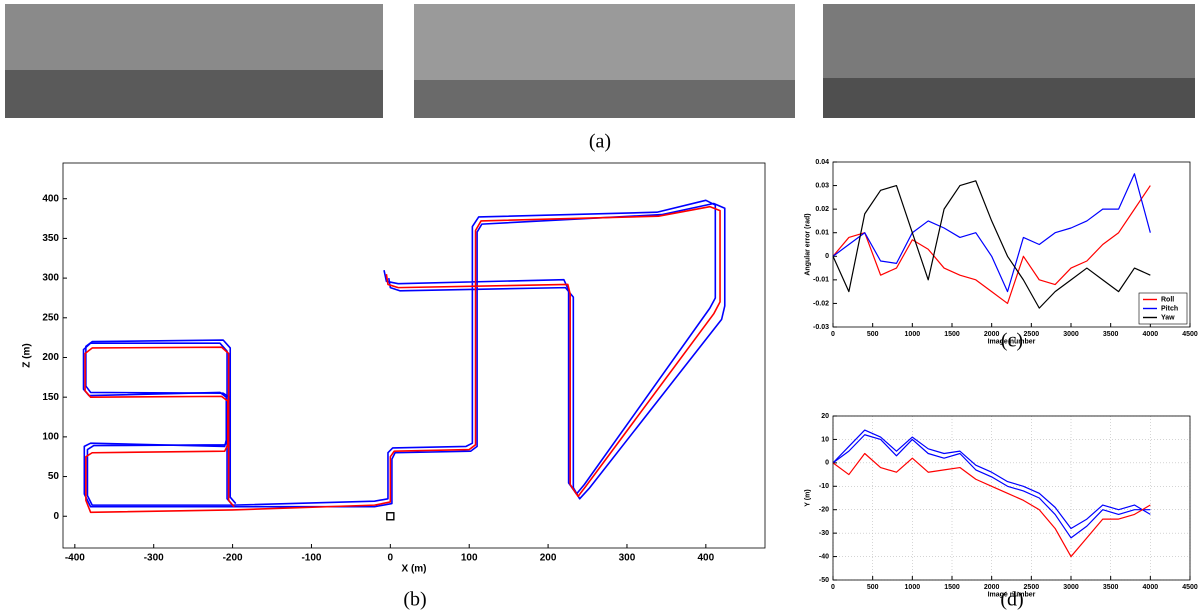 Image resolution: width=1199 pixels, height=614 pixels. I want to click on x-tick-label: 300, so click(627, 558).